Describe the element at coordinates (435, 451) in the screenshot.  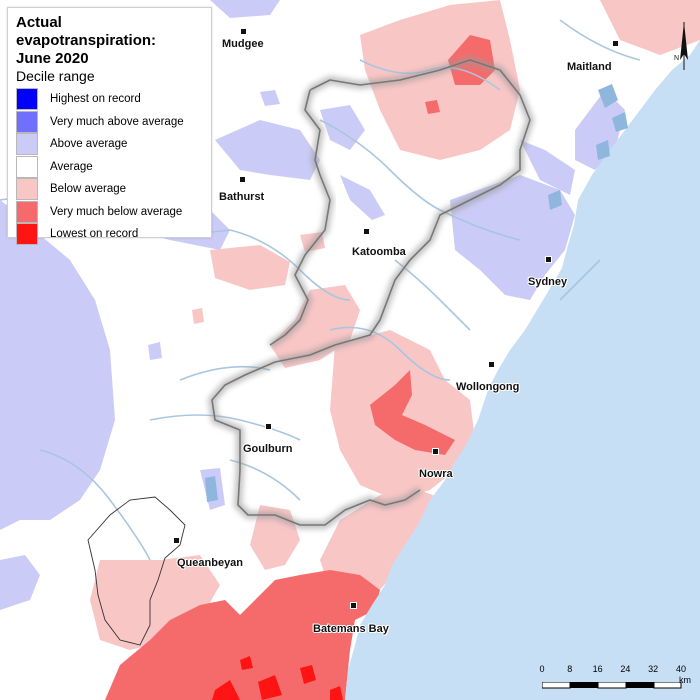
I see `town-marker-nowra` at that location.